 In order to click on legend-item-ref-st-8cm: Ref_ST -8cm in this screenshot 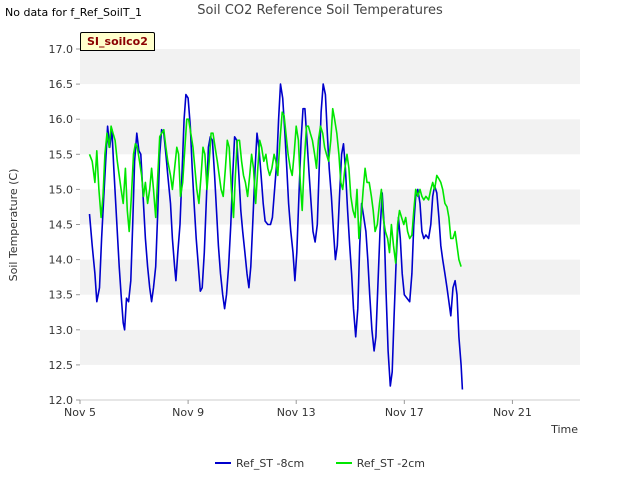, I will do `click(259, 463)`.